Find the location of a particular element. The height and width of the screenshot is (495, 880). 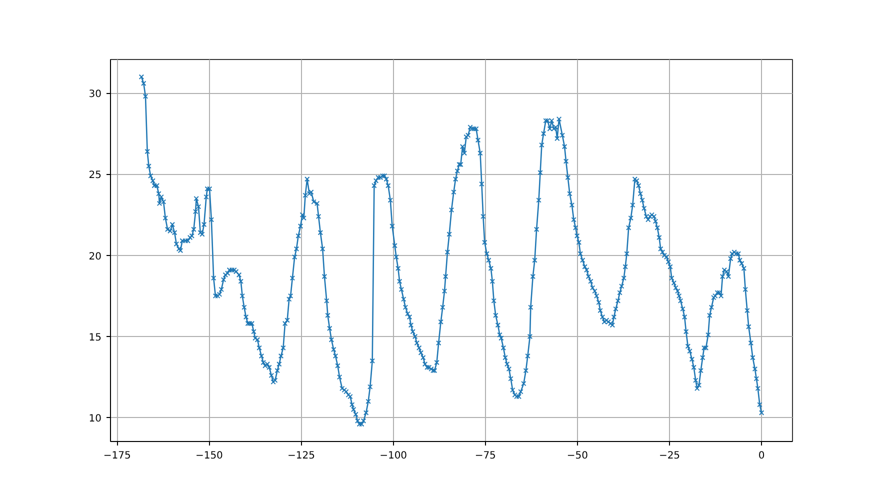

x-tick-label: 0 is located at coordinates (761, 456).